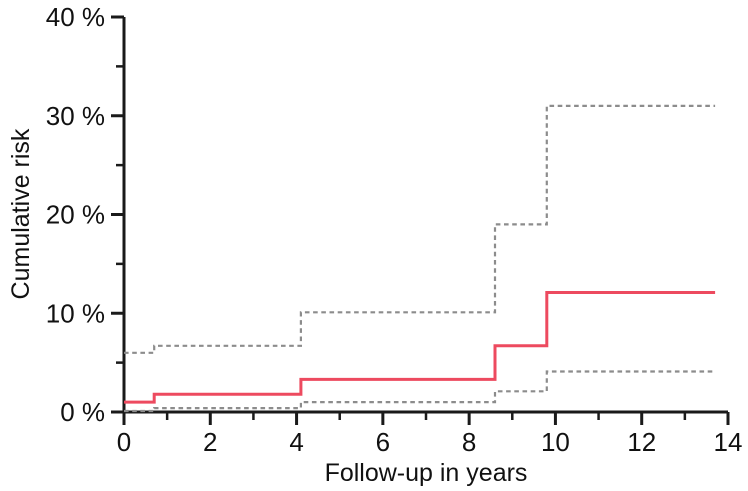 The width and height of the screenshot is (748, 491). What do you see at coordinates (210, 442) in the screenshot?
I see `x-tick-label-2: 2` at bounding box center [210, 442].